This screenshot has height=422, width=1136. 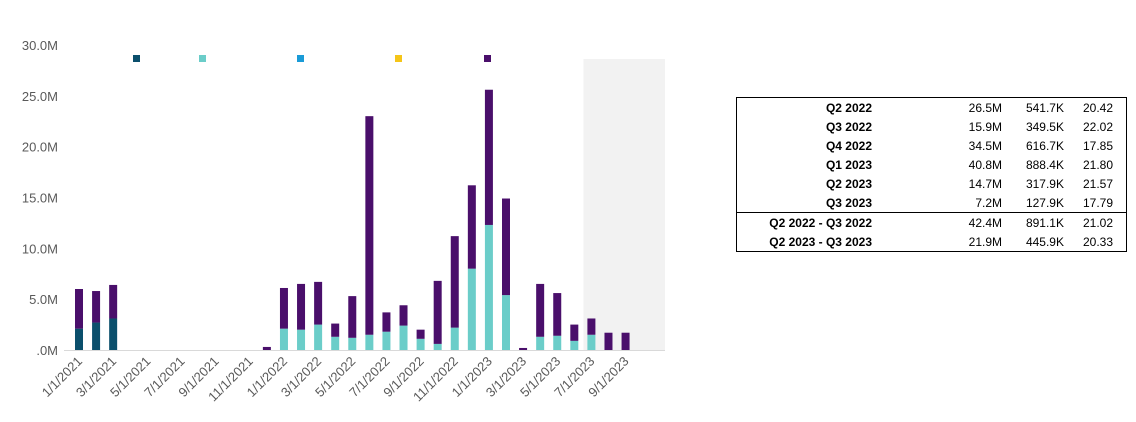 I want to click on row-value-a: 34.5M, so click(x=985, y=145).